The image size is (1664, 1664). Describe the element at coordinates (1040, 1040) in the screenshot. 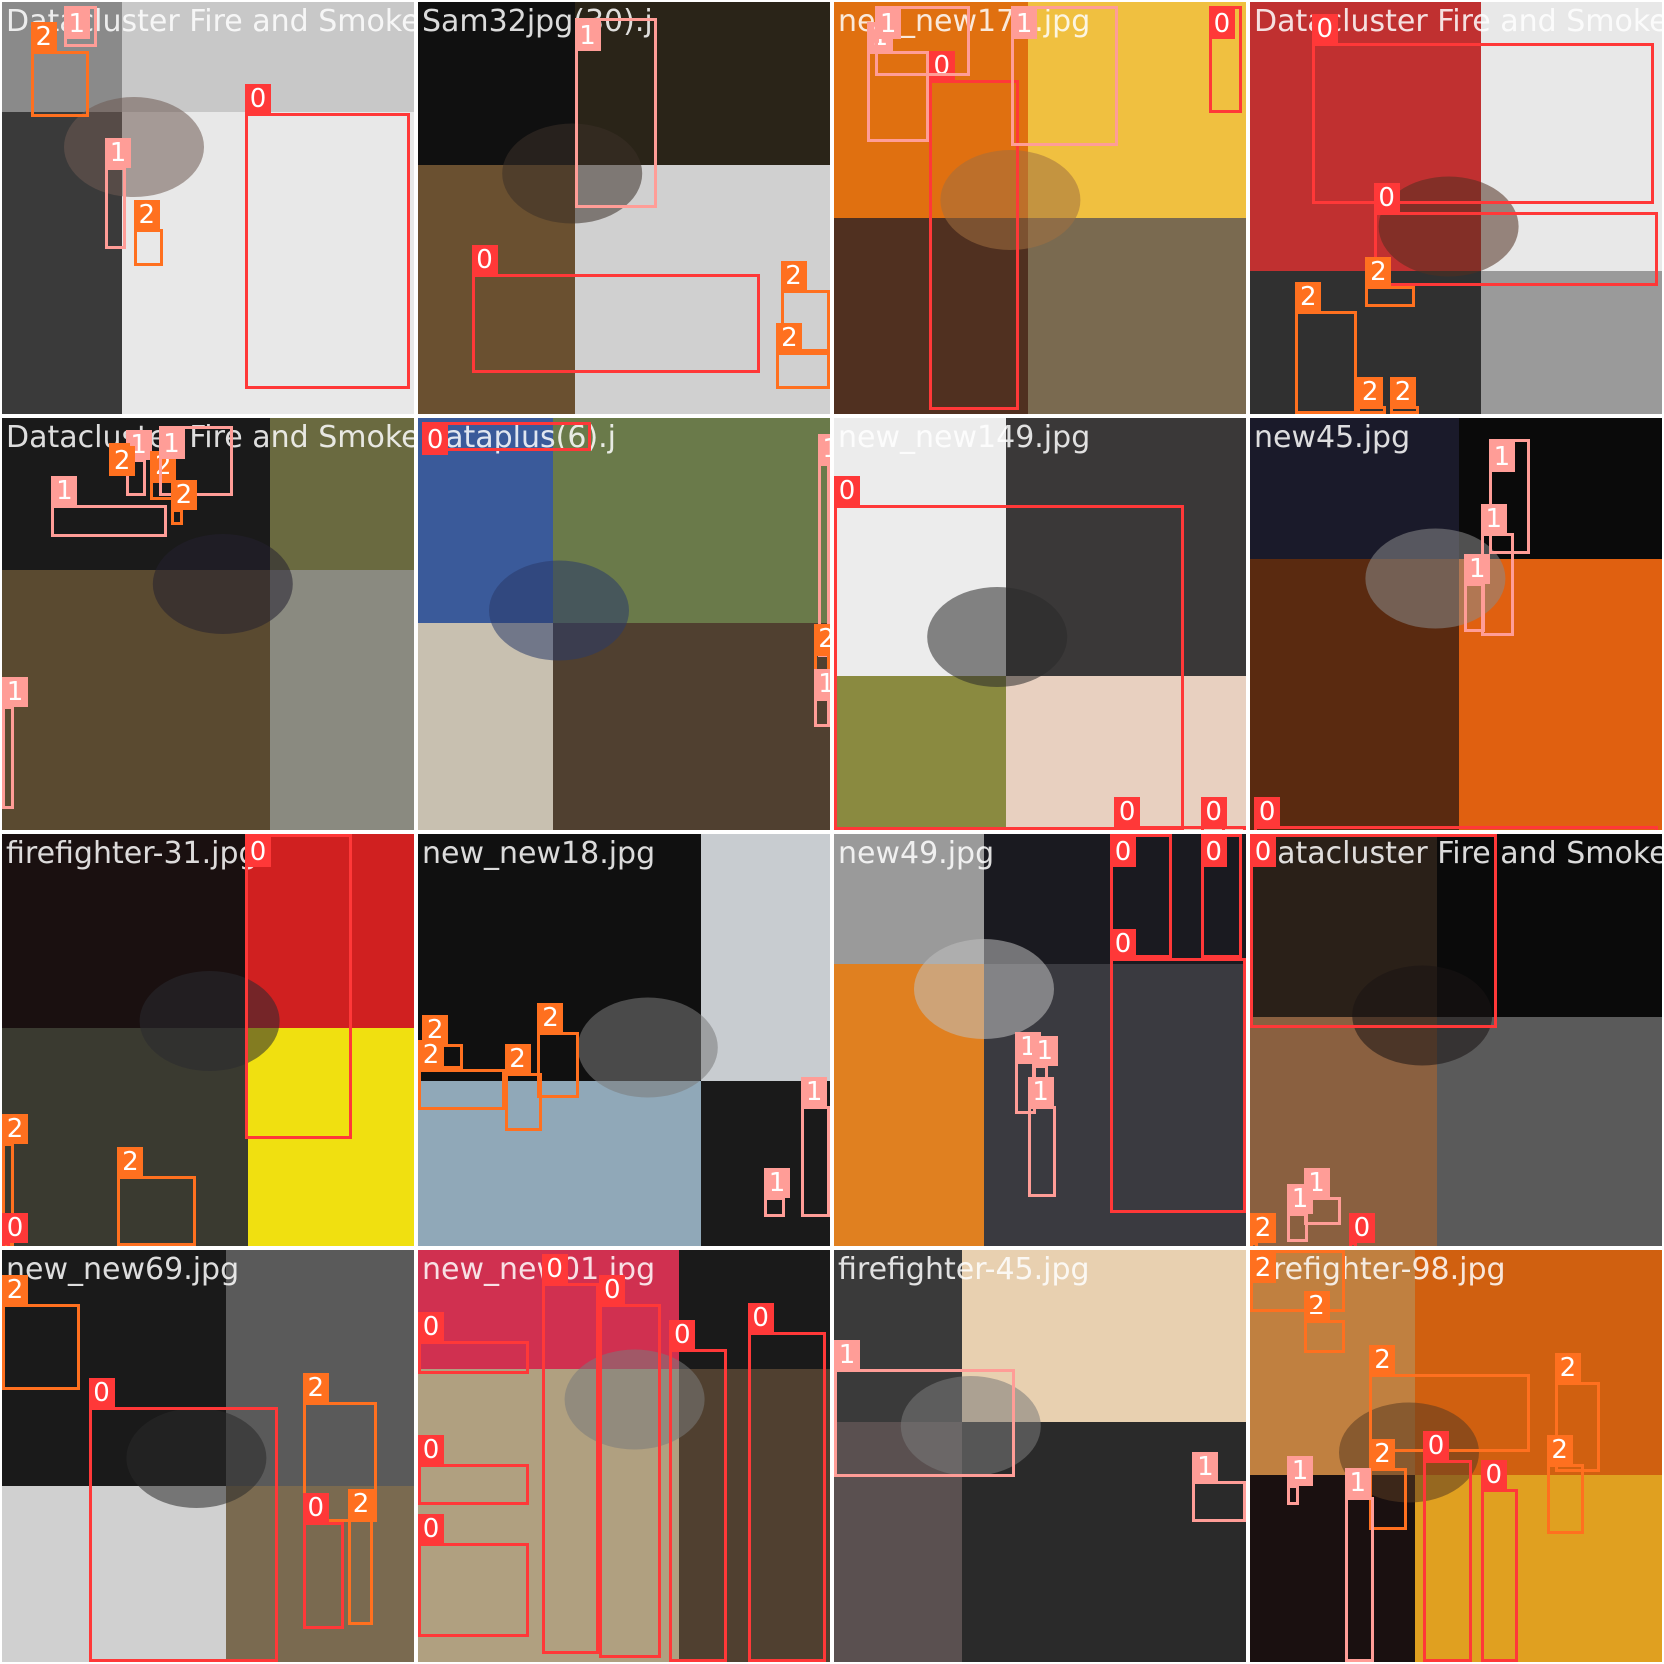

I see `mosaic-tile: new49.jpg 0 0 0 1 1 1` at that location.